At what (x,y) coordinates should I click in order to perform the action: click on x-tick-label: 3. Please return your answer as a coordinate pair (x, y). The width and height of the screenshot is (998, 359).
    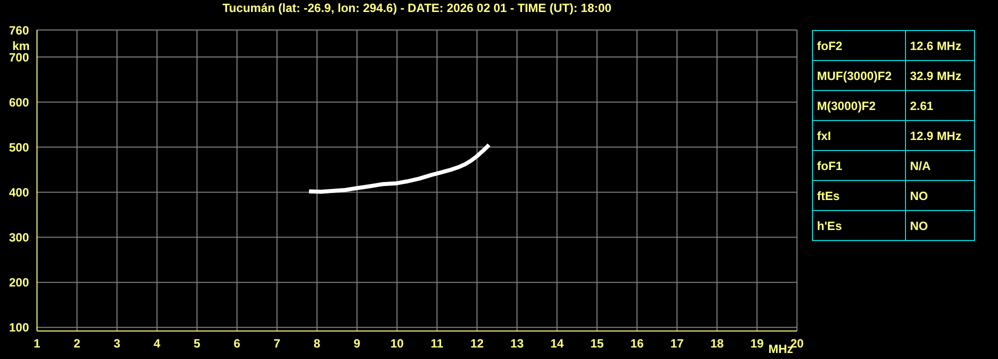
    Looking at the image, I should click on (117, 343).